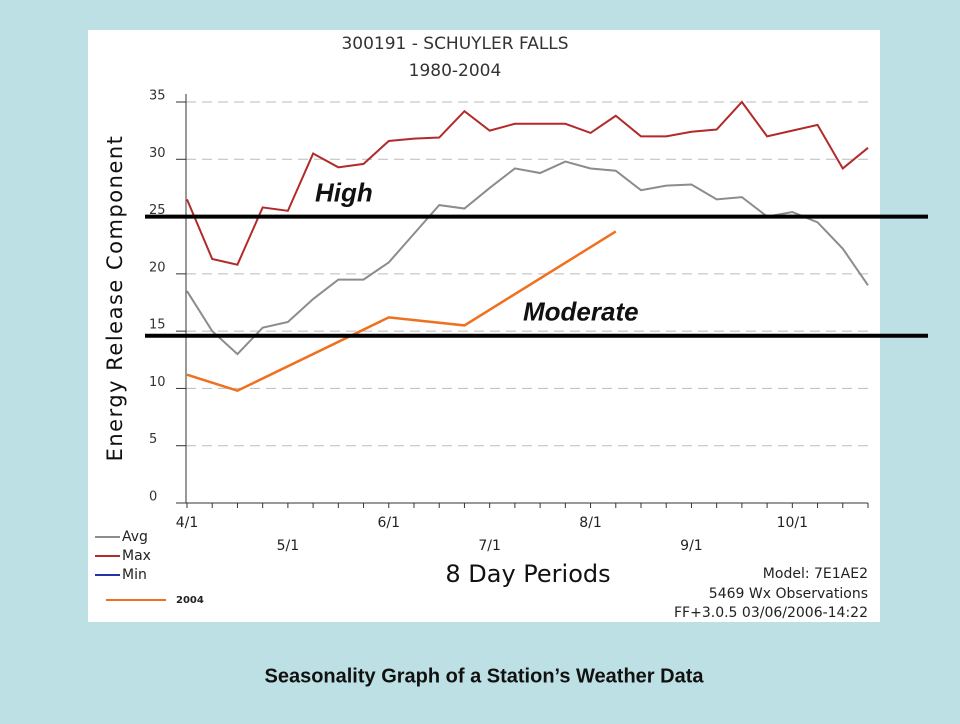 The width and height of the screenshot is (960, 724). I want to click on y-tick-label: 35, so click(157, 96).